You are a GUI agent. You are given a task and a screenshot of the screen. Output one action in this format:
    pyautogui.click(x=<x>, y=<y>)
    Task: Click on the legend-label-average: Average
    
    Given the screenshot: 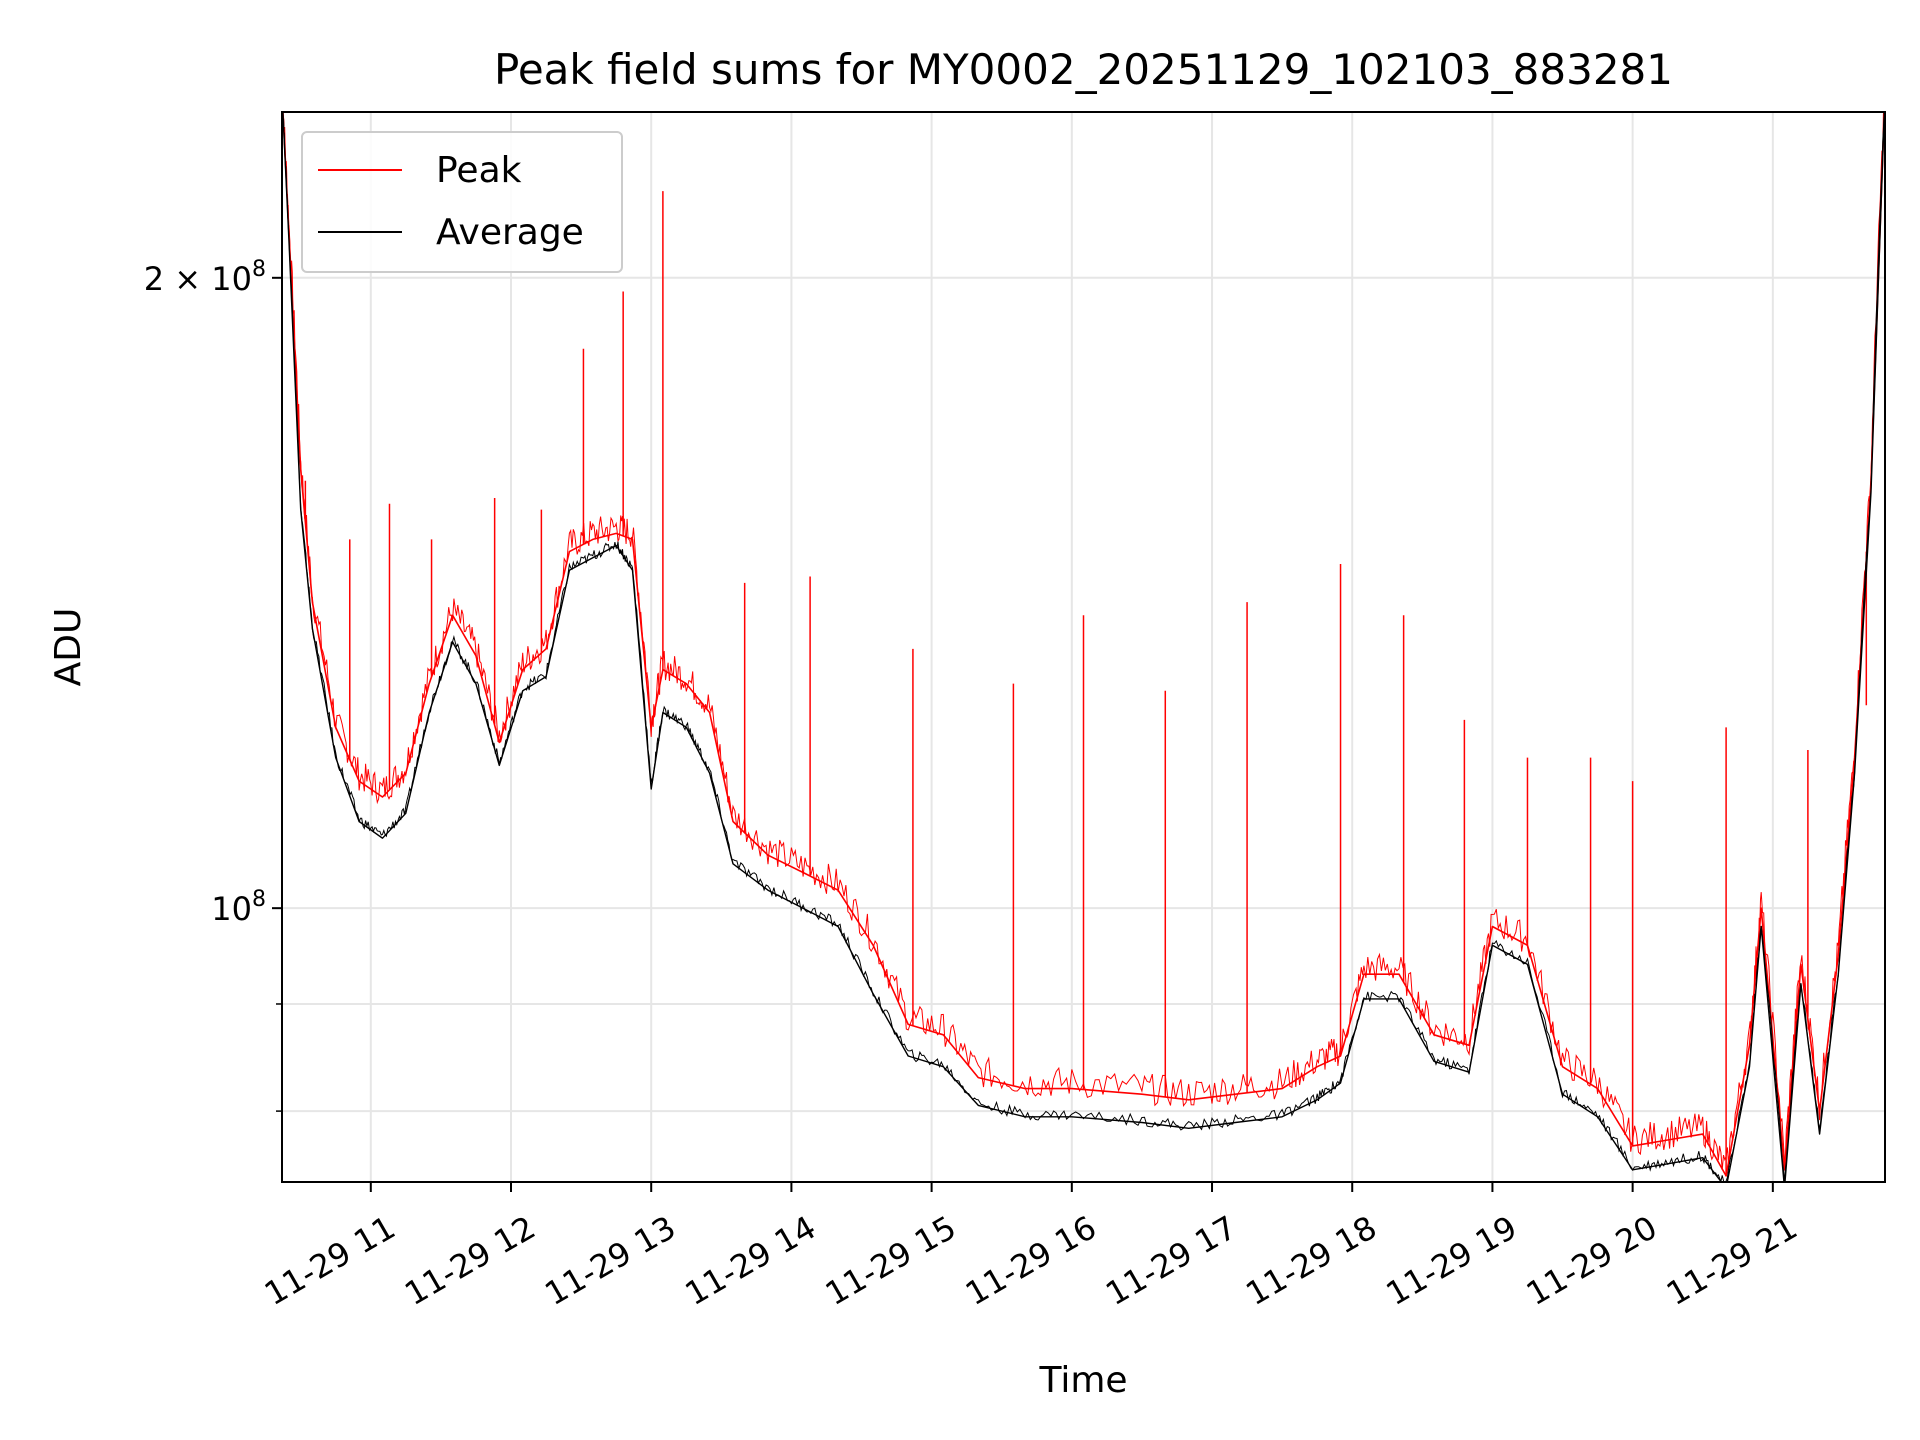 What is the action you would take?
    pyautogui.click(x=510, y=232)
    